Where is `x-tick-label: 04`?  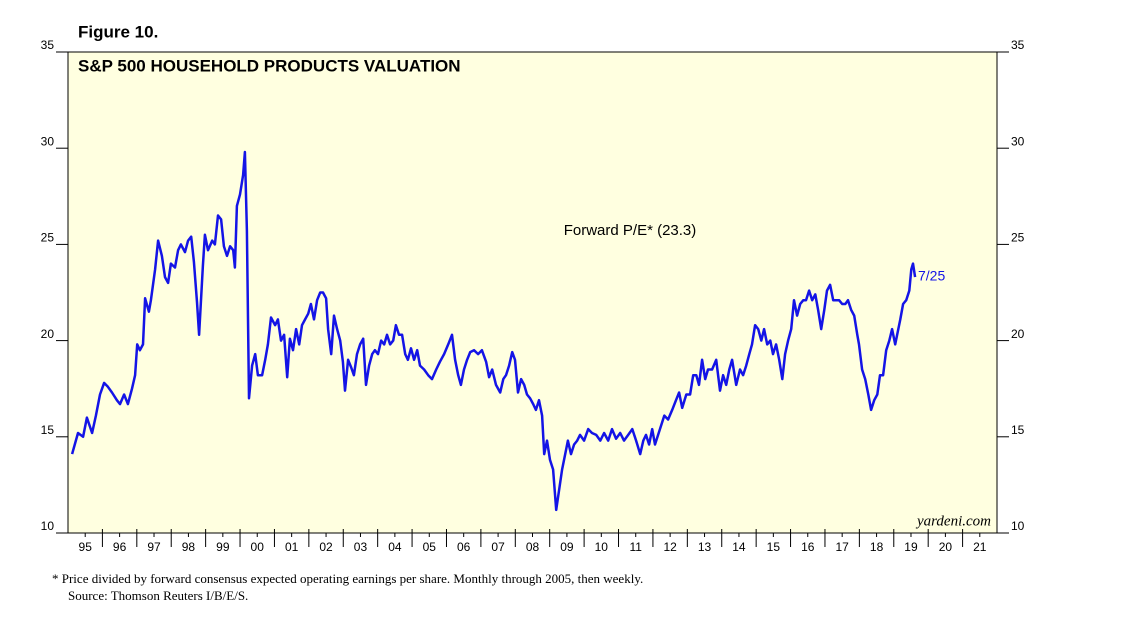 x-tick-label: 04 is located at coordinates (395, 547).